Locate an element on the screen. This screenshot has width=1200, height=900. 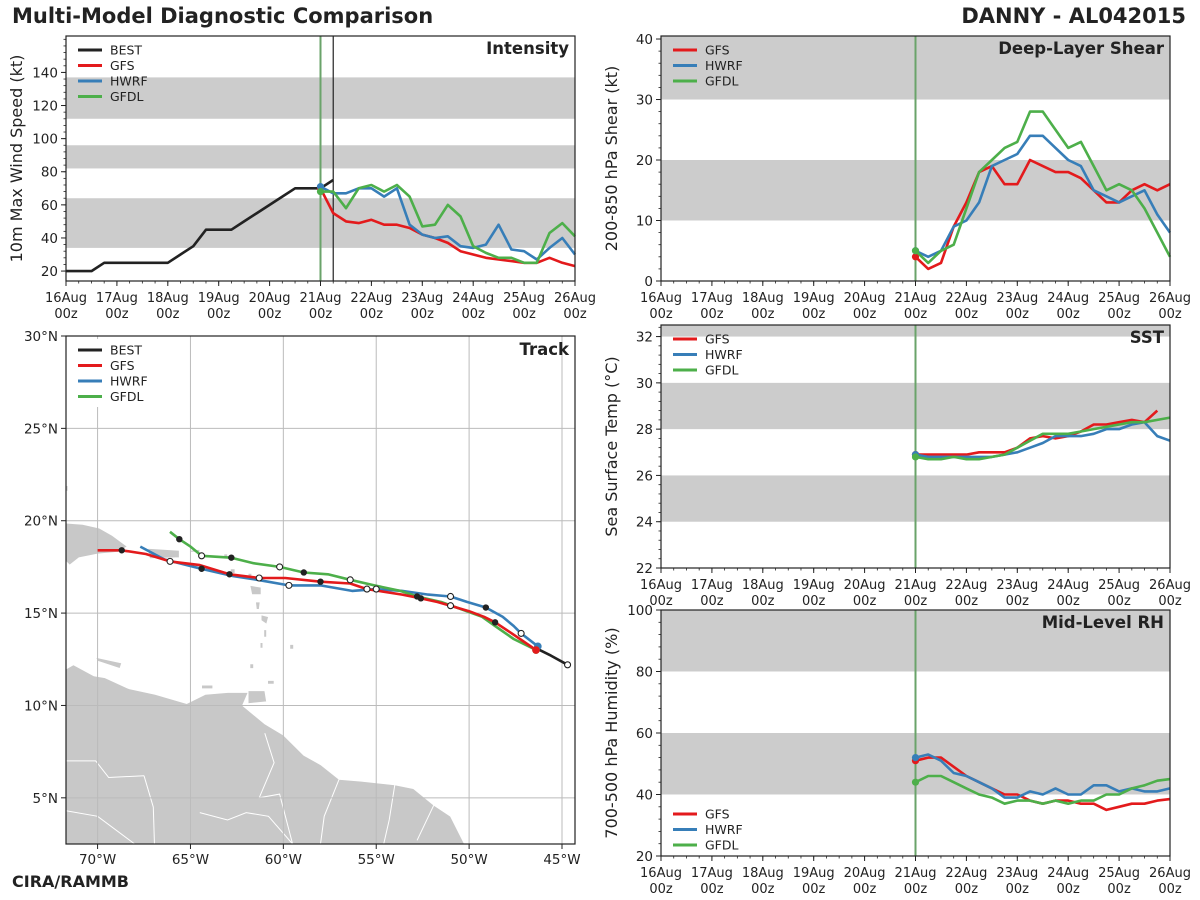
rh-ytick-label: 60 is located at coordinates (644, 734).